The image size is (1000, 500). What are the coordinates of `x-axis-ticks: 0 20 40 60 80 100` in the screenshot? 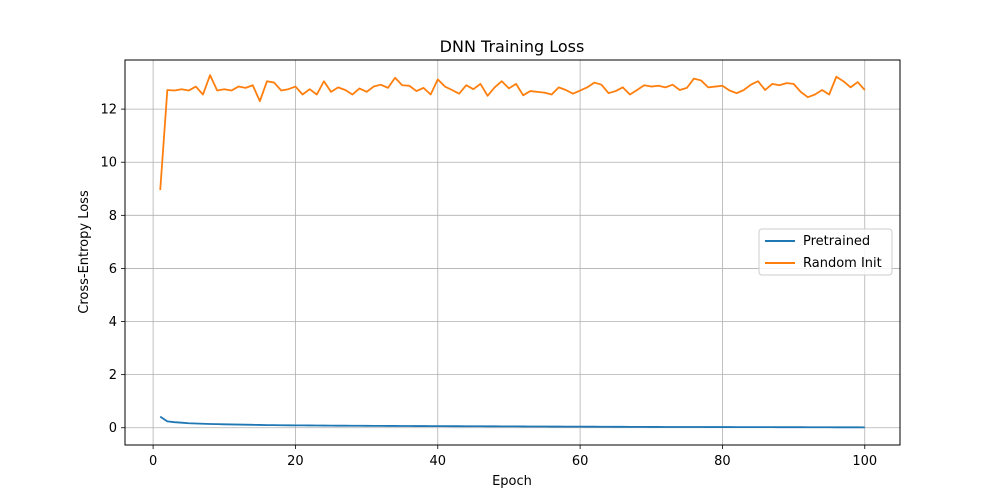 It's located at (513, 457).